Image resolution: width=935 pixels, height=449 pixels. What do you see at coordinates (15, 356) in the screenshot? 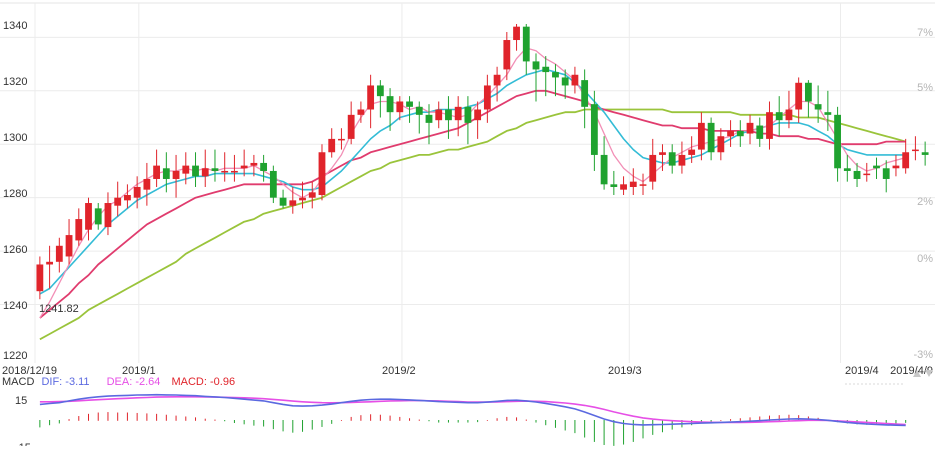
I see `price-tick-label: 1220` at bounding box center [15, 356].